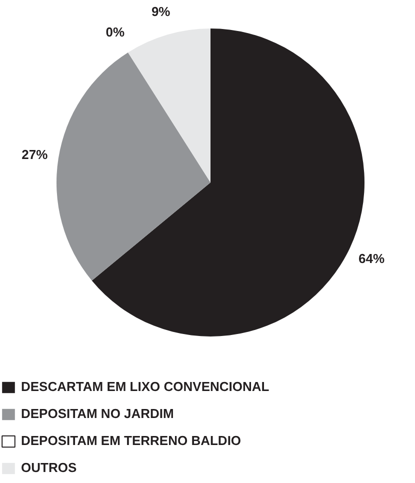  I want to click on data-label: 9%, so click(161, 12).